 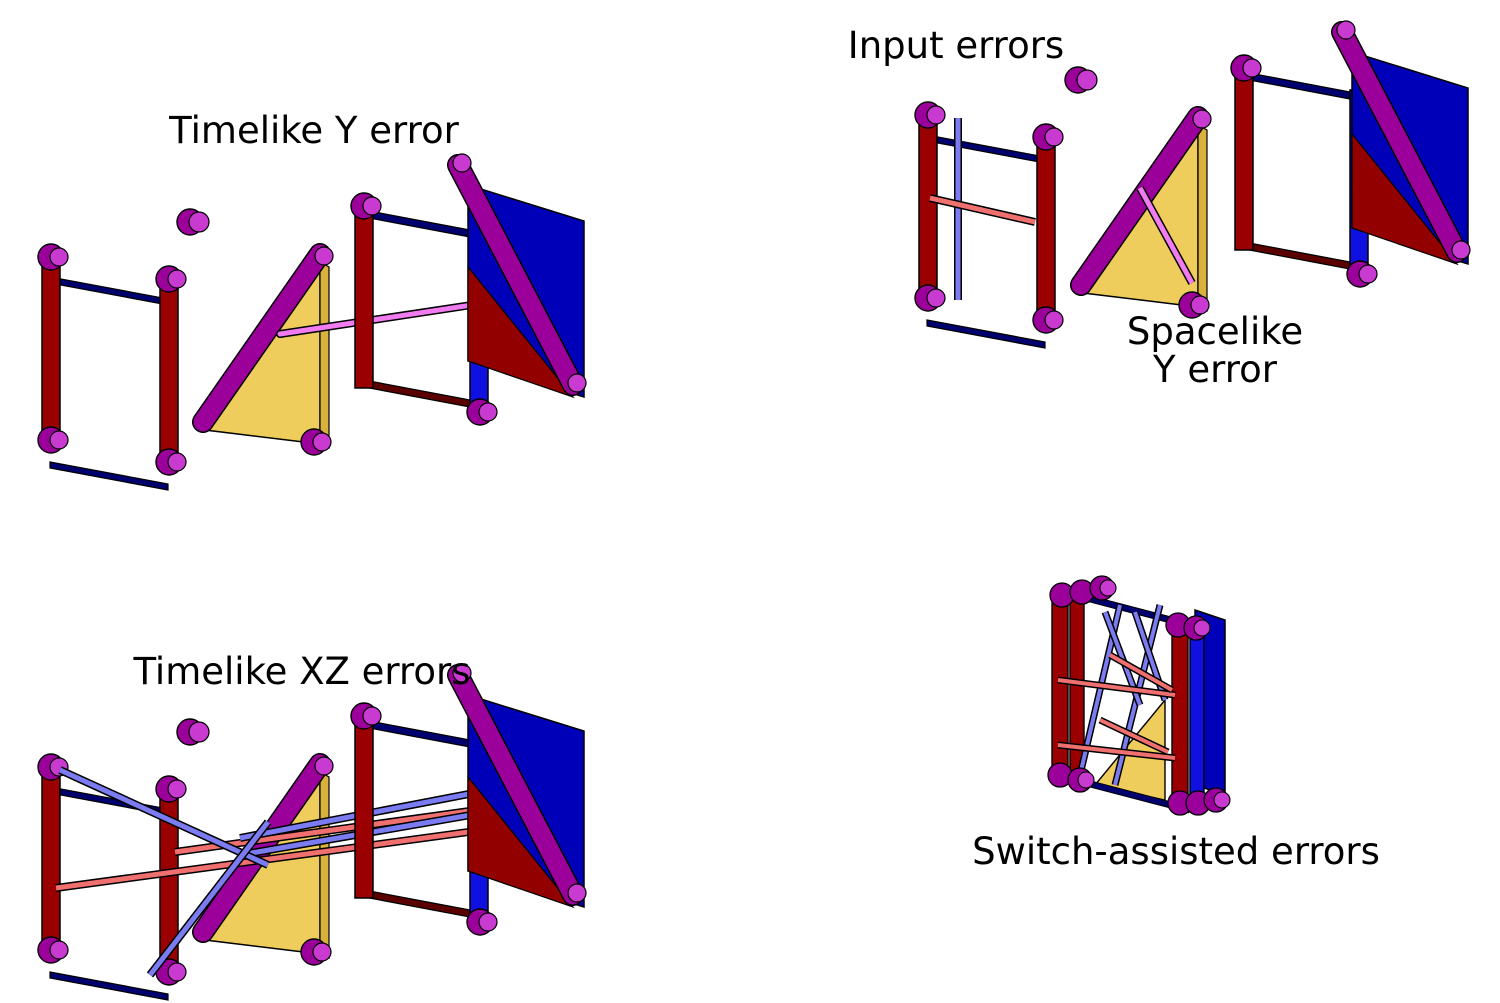 What do you see at coordinates (1215, 369) in the screenshot?
I see `label-spacelike-line2: Y error` at bounding box center [1215, 369].